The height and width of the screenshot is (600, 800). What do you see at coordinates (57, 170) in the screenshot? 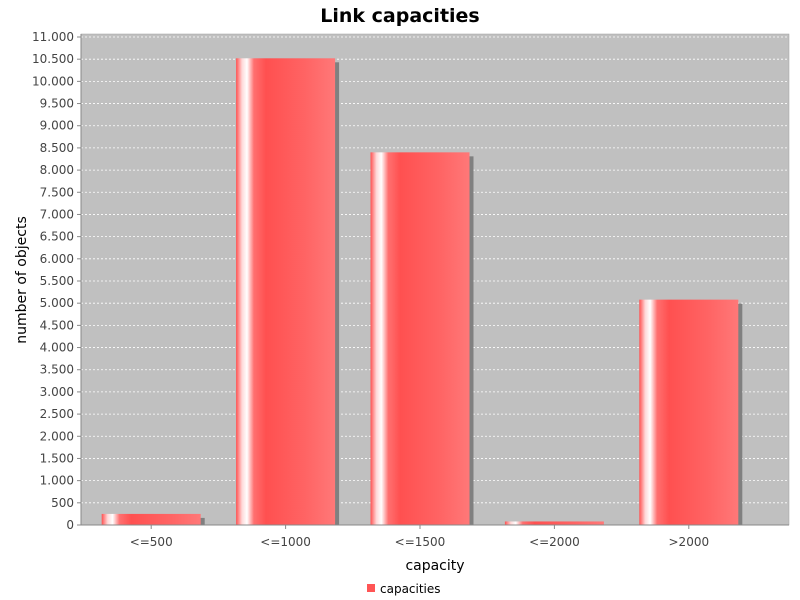
I see `y-tick-label: 8.000` at bounding box center [57, 170].